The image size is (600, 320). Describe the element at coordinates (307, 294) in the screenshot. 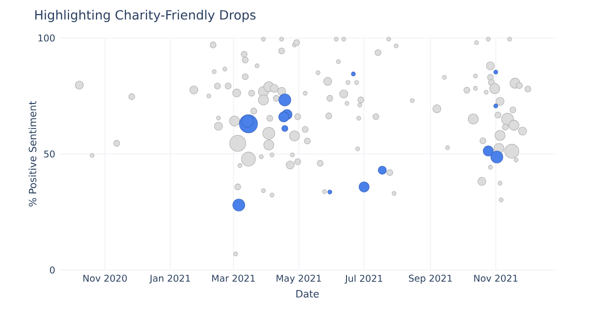

I see `x-axis-title: Date` at that location.